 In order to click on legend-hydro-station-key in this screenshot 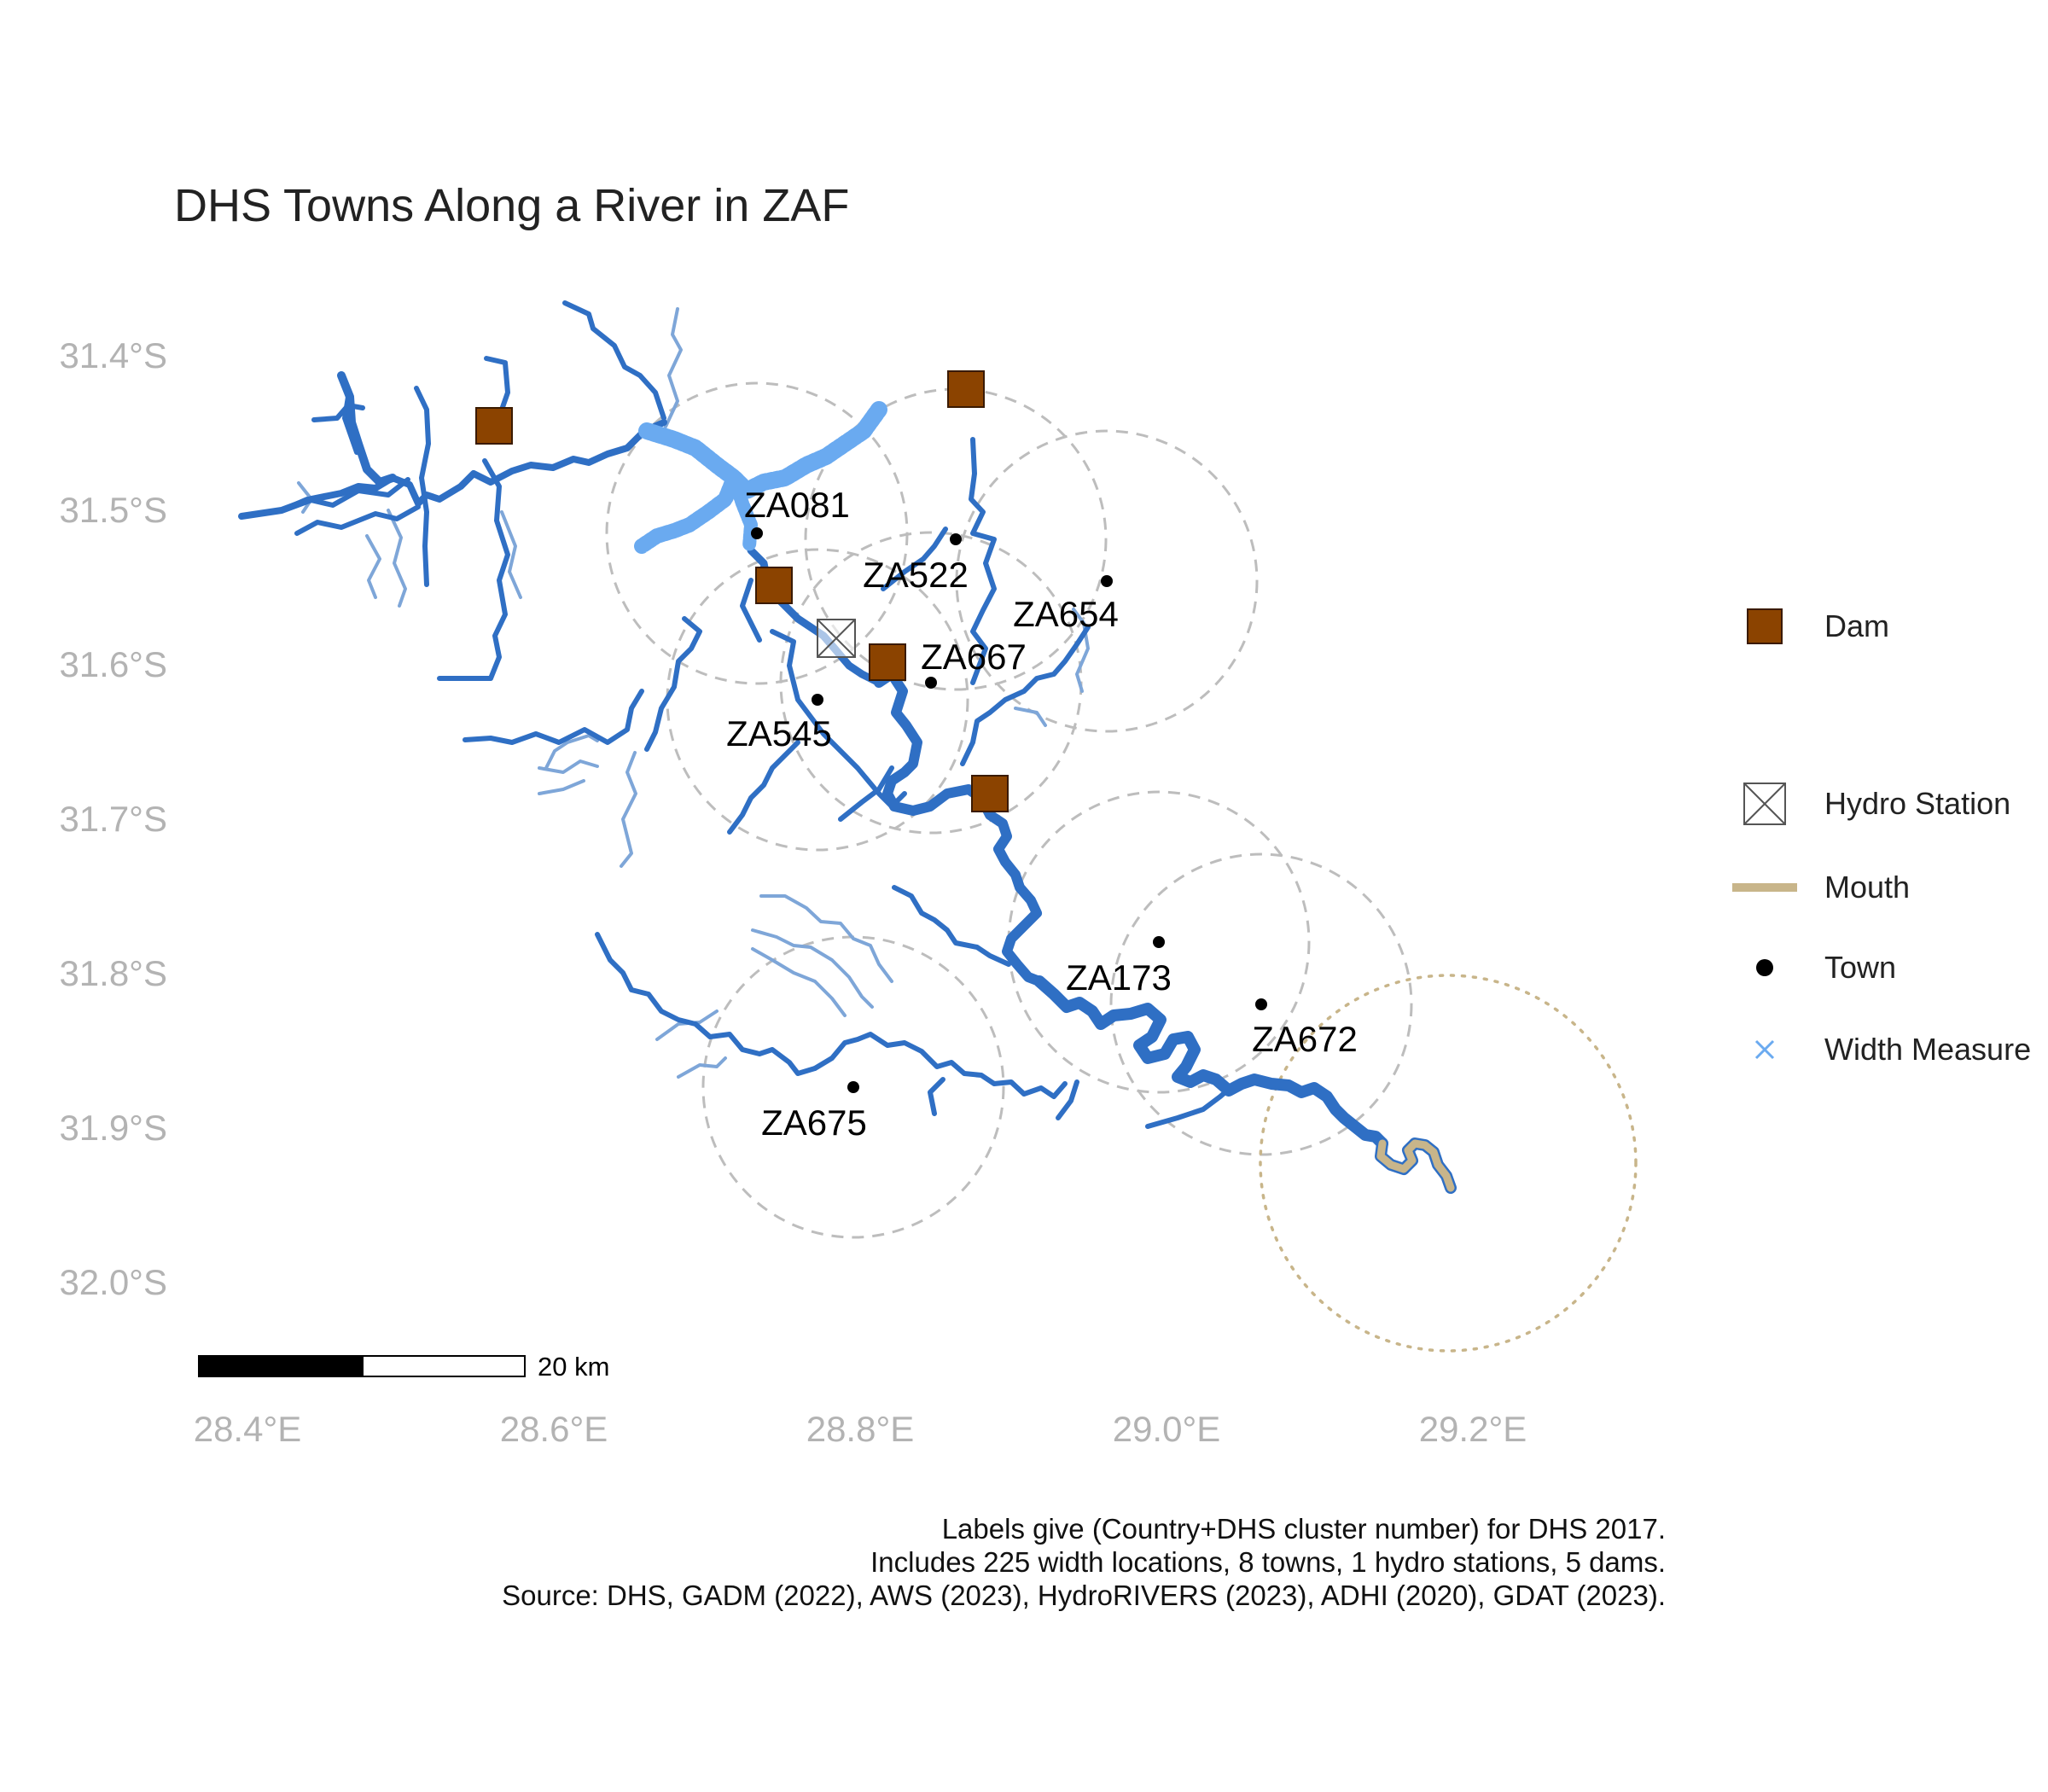, I will do `click(1764, 804)`.